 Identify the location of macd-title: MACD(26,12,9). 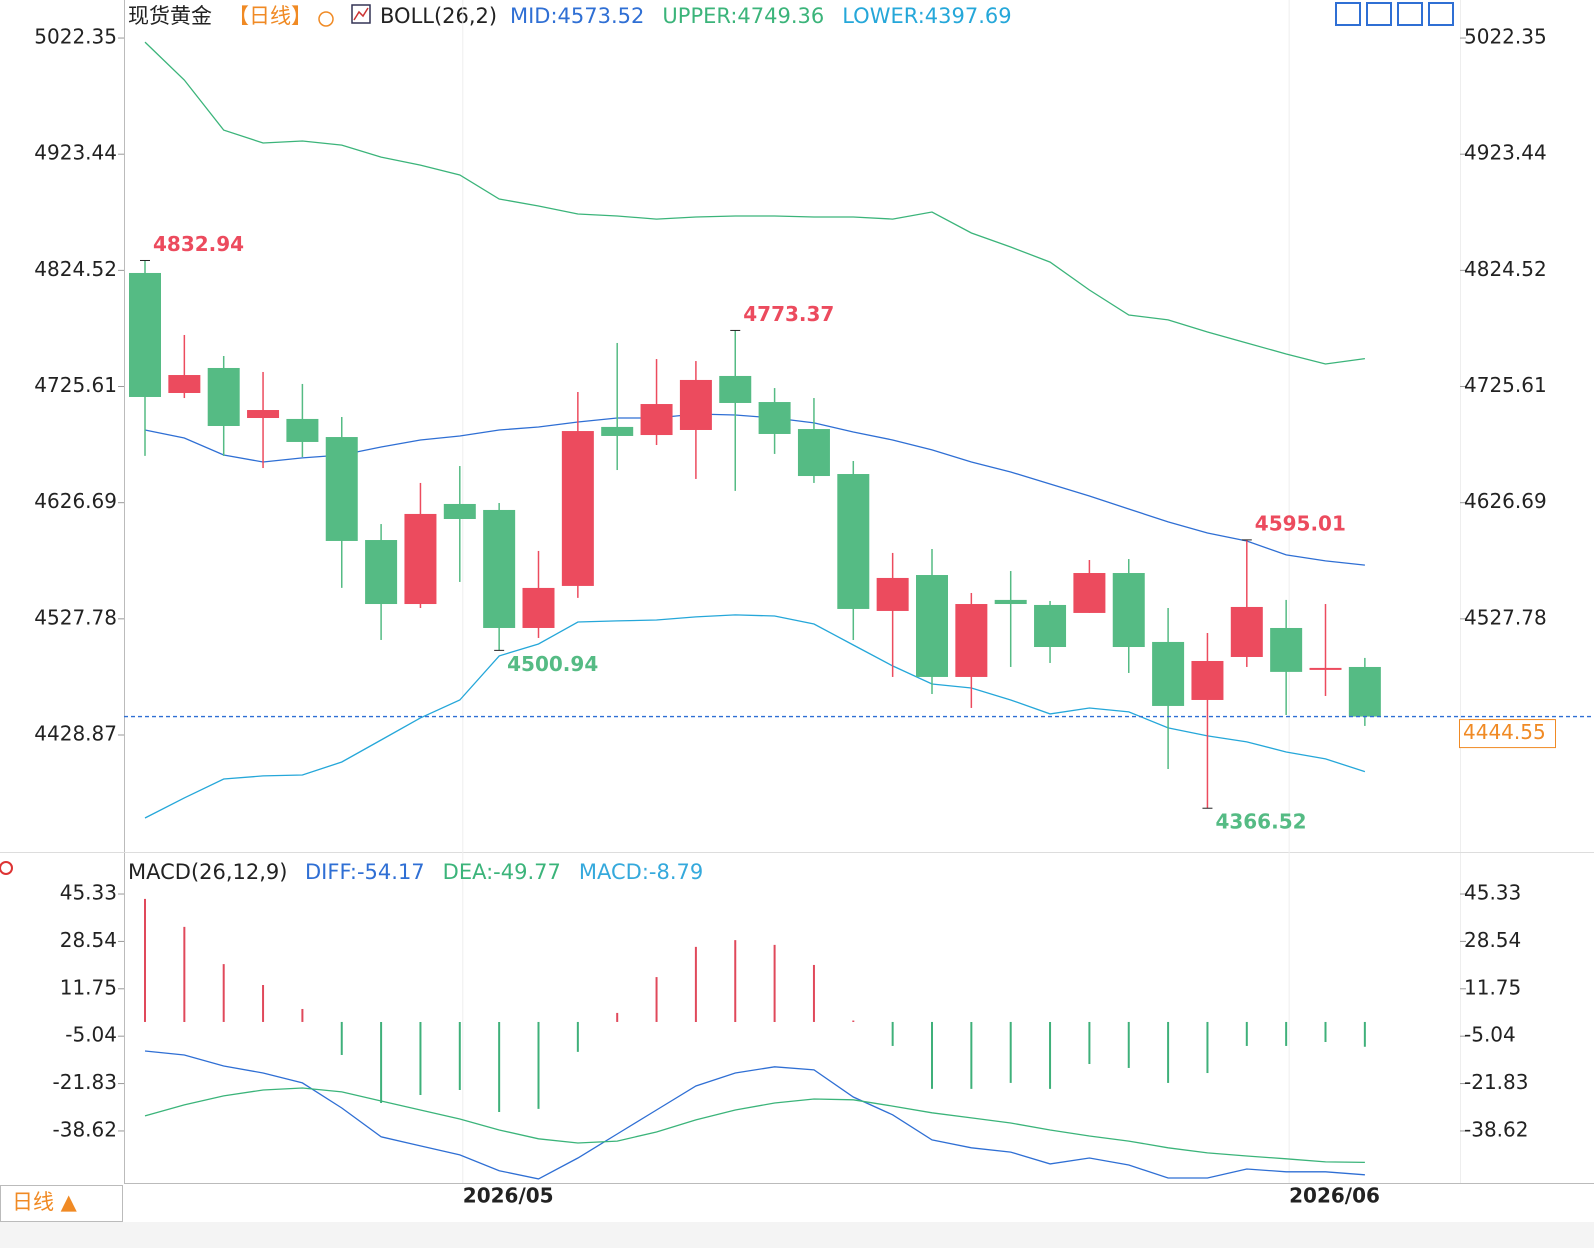
(208, 872).